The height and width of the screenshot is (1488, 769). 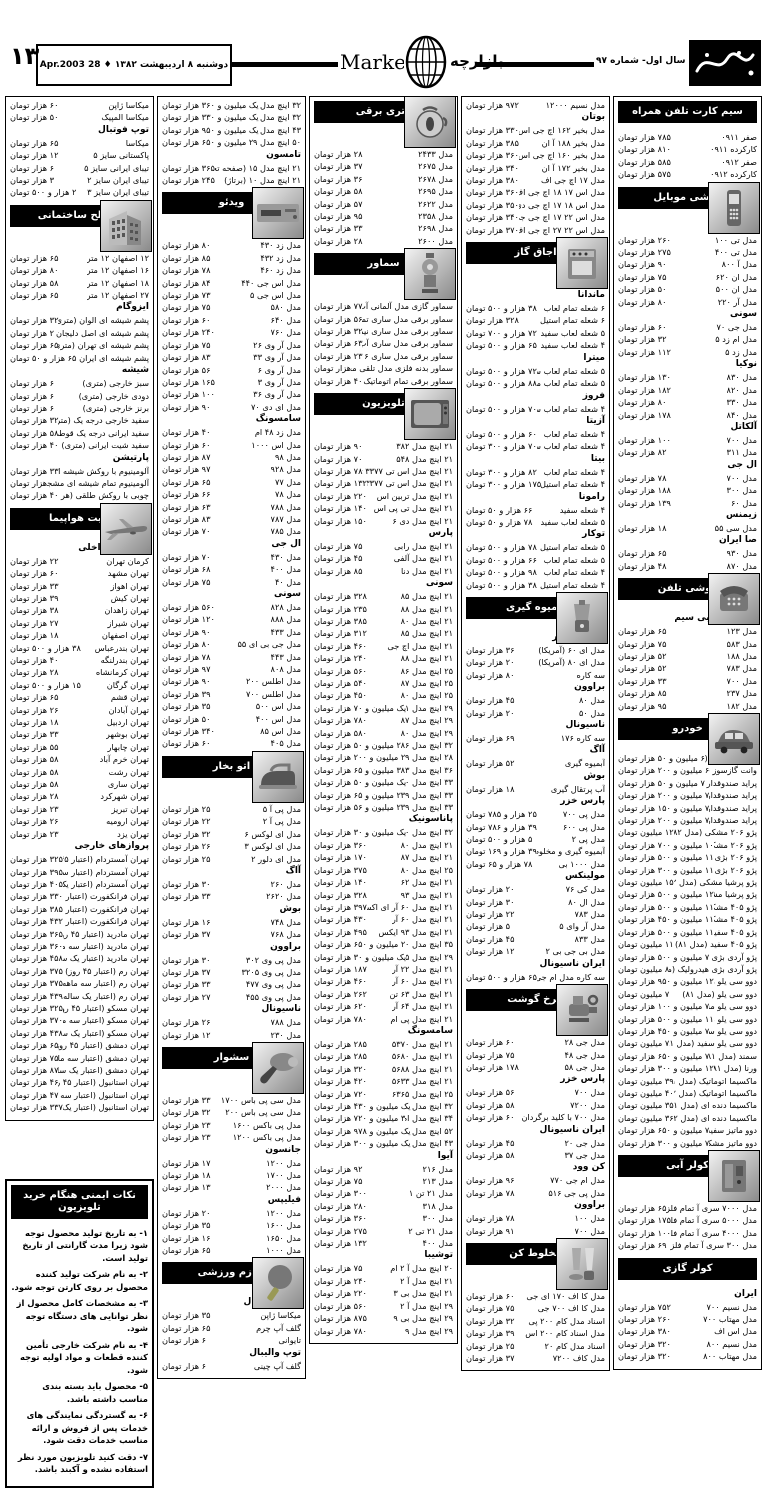 I want to click on price-row: مدل ۲۱۳ ۷۵ هزار تومان, so click(x=383, y=1181).